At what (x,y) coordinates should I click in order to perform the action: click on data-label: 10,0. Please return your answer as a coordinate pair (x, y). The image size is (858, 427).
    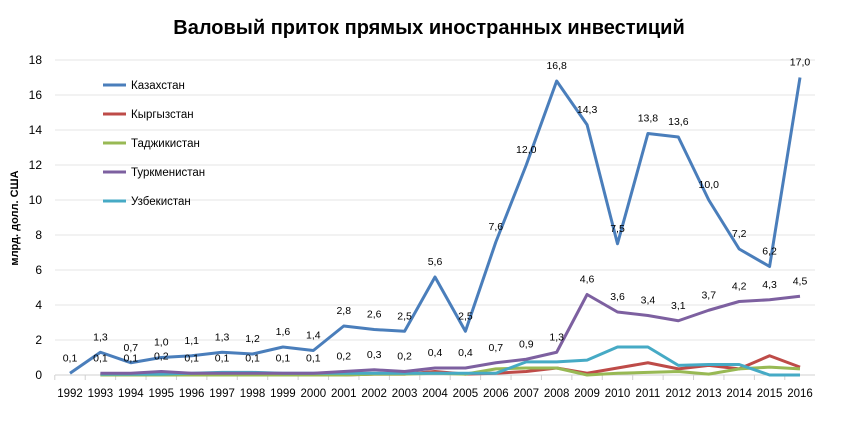
    Looking at the image, I should click on (709, 185).